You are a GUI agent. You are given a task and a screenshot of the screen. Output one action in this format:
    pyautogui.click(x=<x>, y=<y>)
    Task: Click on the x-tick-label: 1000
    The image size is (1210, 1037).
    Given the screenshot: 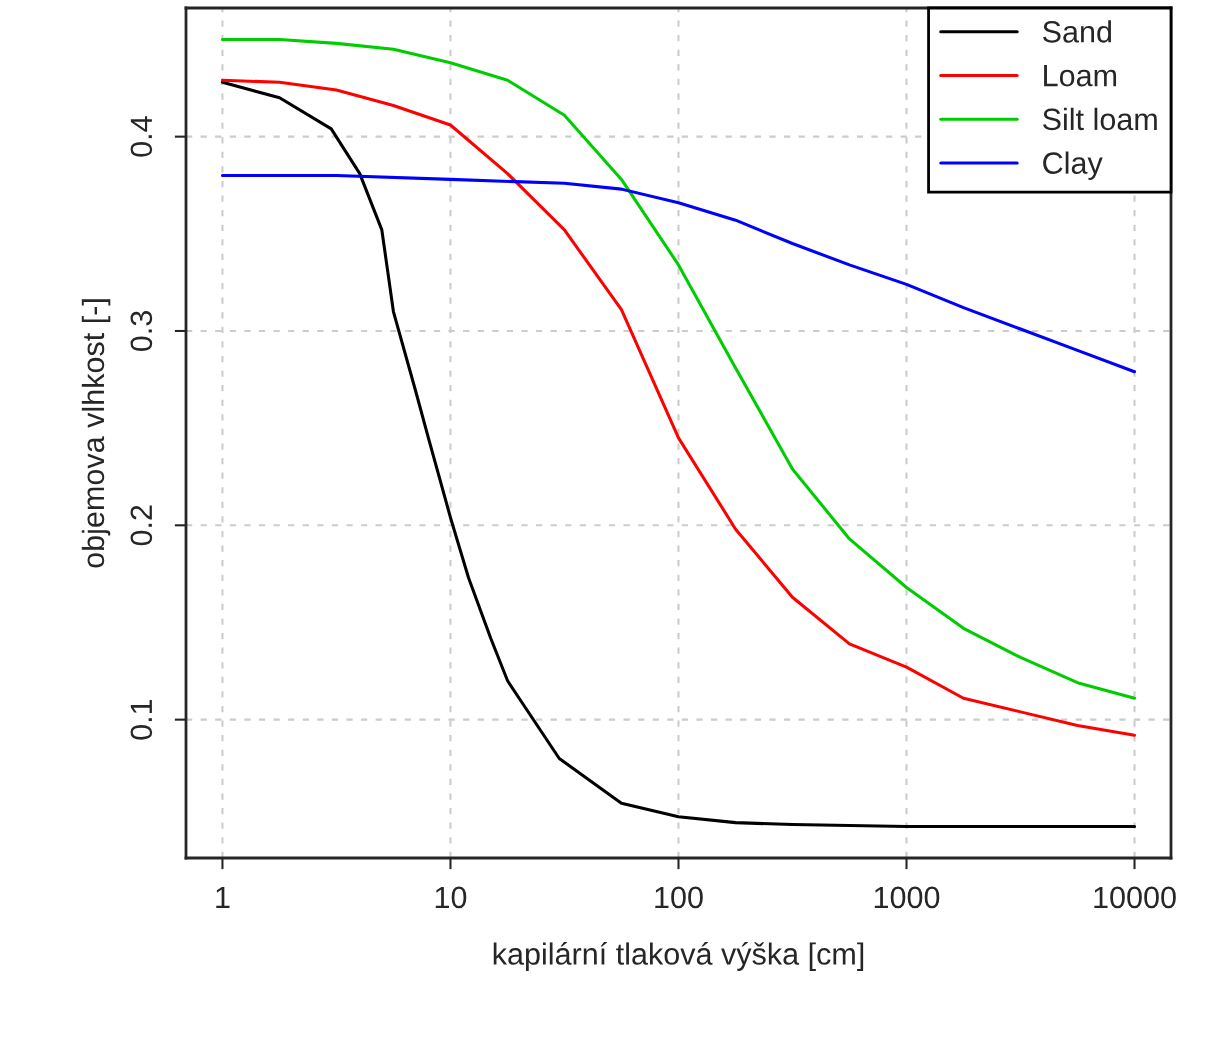 What is the action you would take?
    pyautogui.click(x=907, y=897)
    